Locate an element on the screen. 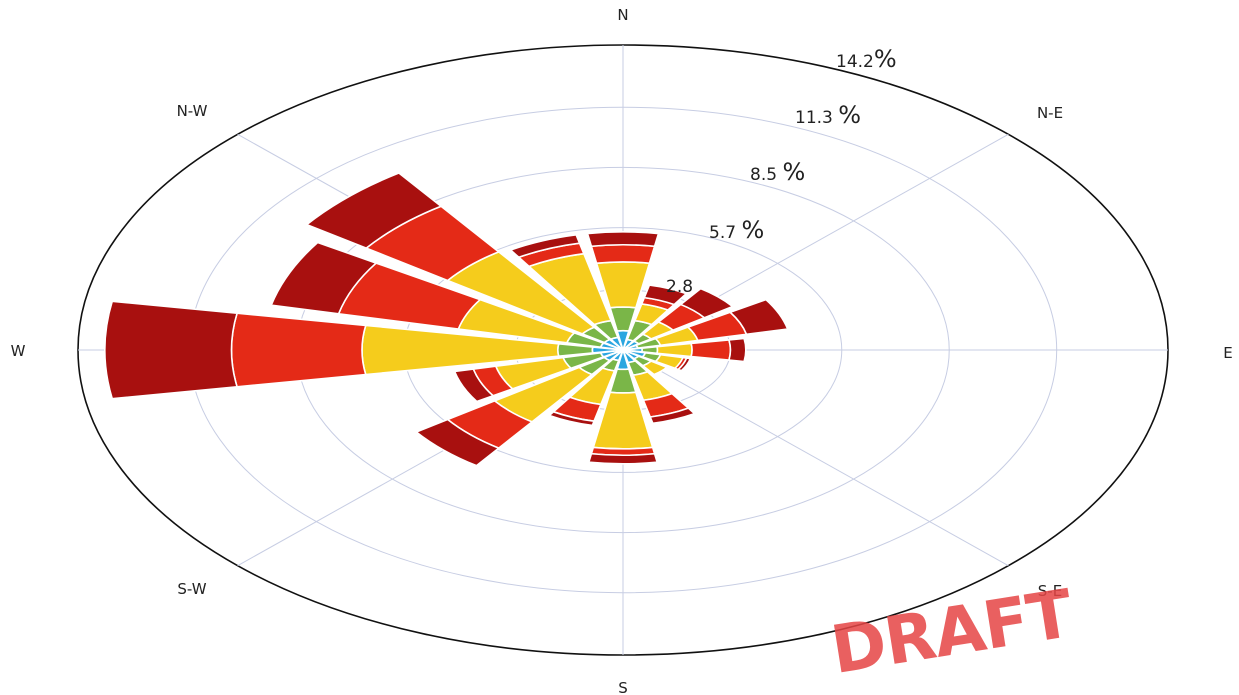 This screenshot has height=695, width=1239. ring-label-2-8: 2.8 is located at coordinates (679, 287).